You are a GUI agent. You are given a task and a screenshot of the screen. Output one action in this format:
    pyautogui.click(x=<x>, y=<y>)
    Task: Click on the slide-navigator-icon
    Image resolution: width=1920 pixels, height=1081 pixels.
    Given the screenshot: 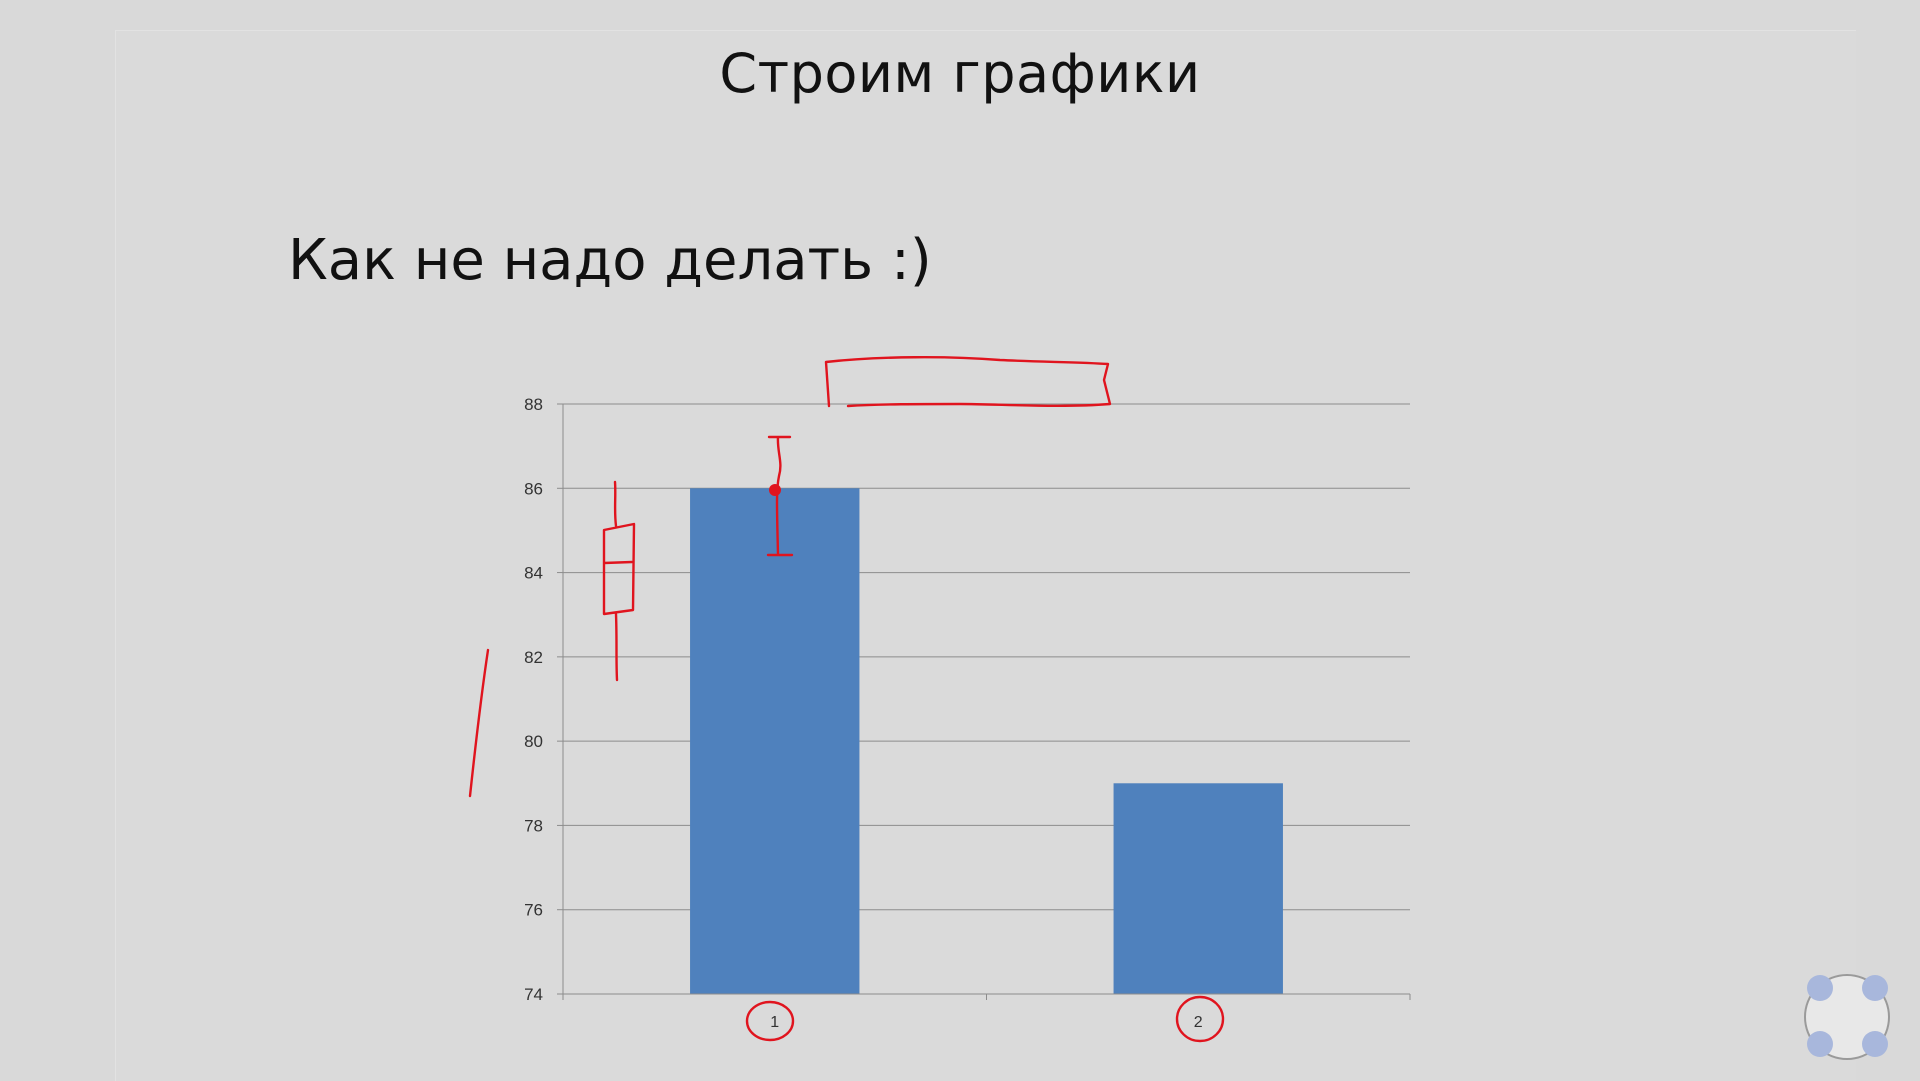 What is the action you would take?
    pyautogui.click(x=1847, y=1017)
    